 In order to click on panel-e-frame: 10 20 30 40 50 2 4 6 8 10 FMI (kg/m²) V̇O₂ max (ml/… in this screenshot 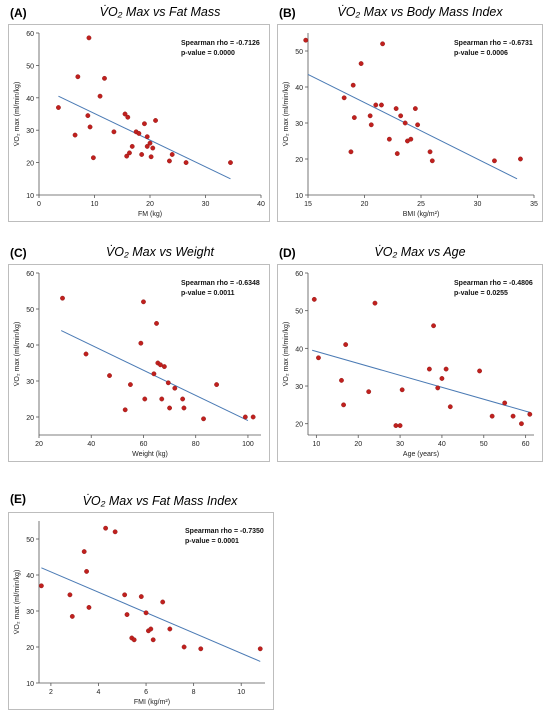, I will do `click(141, 611)`.